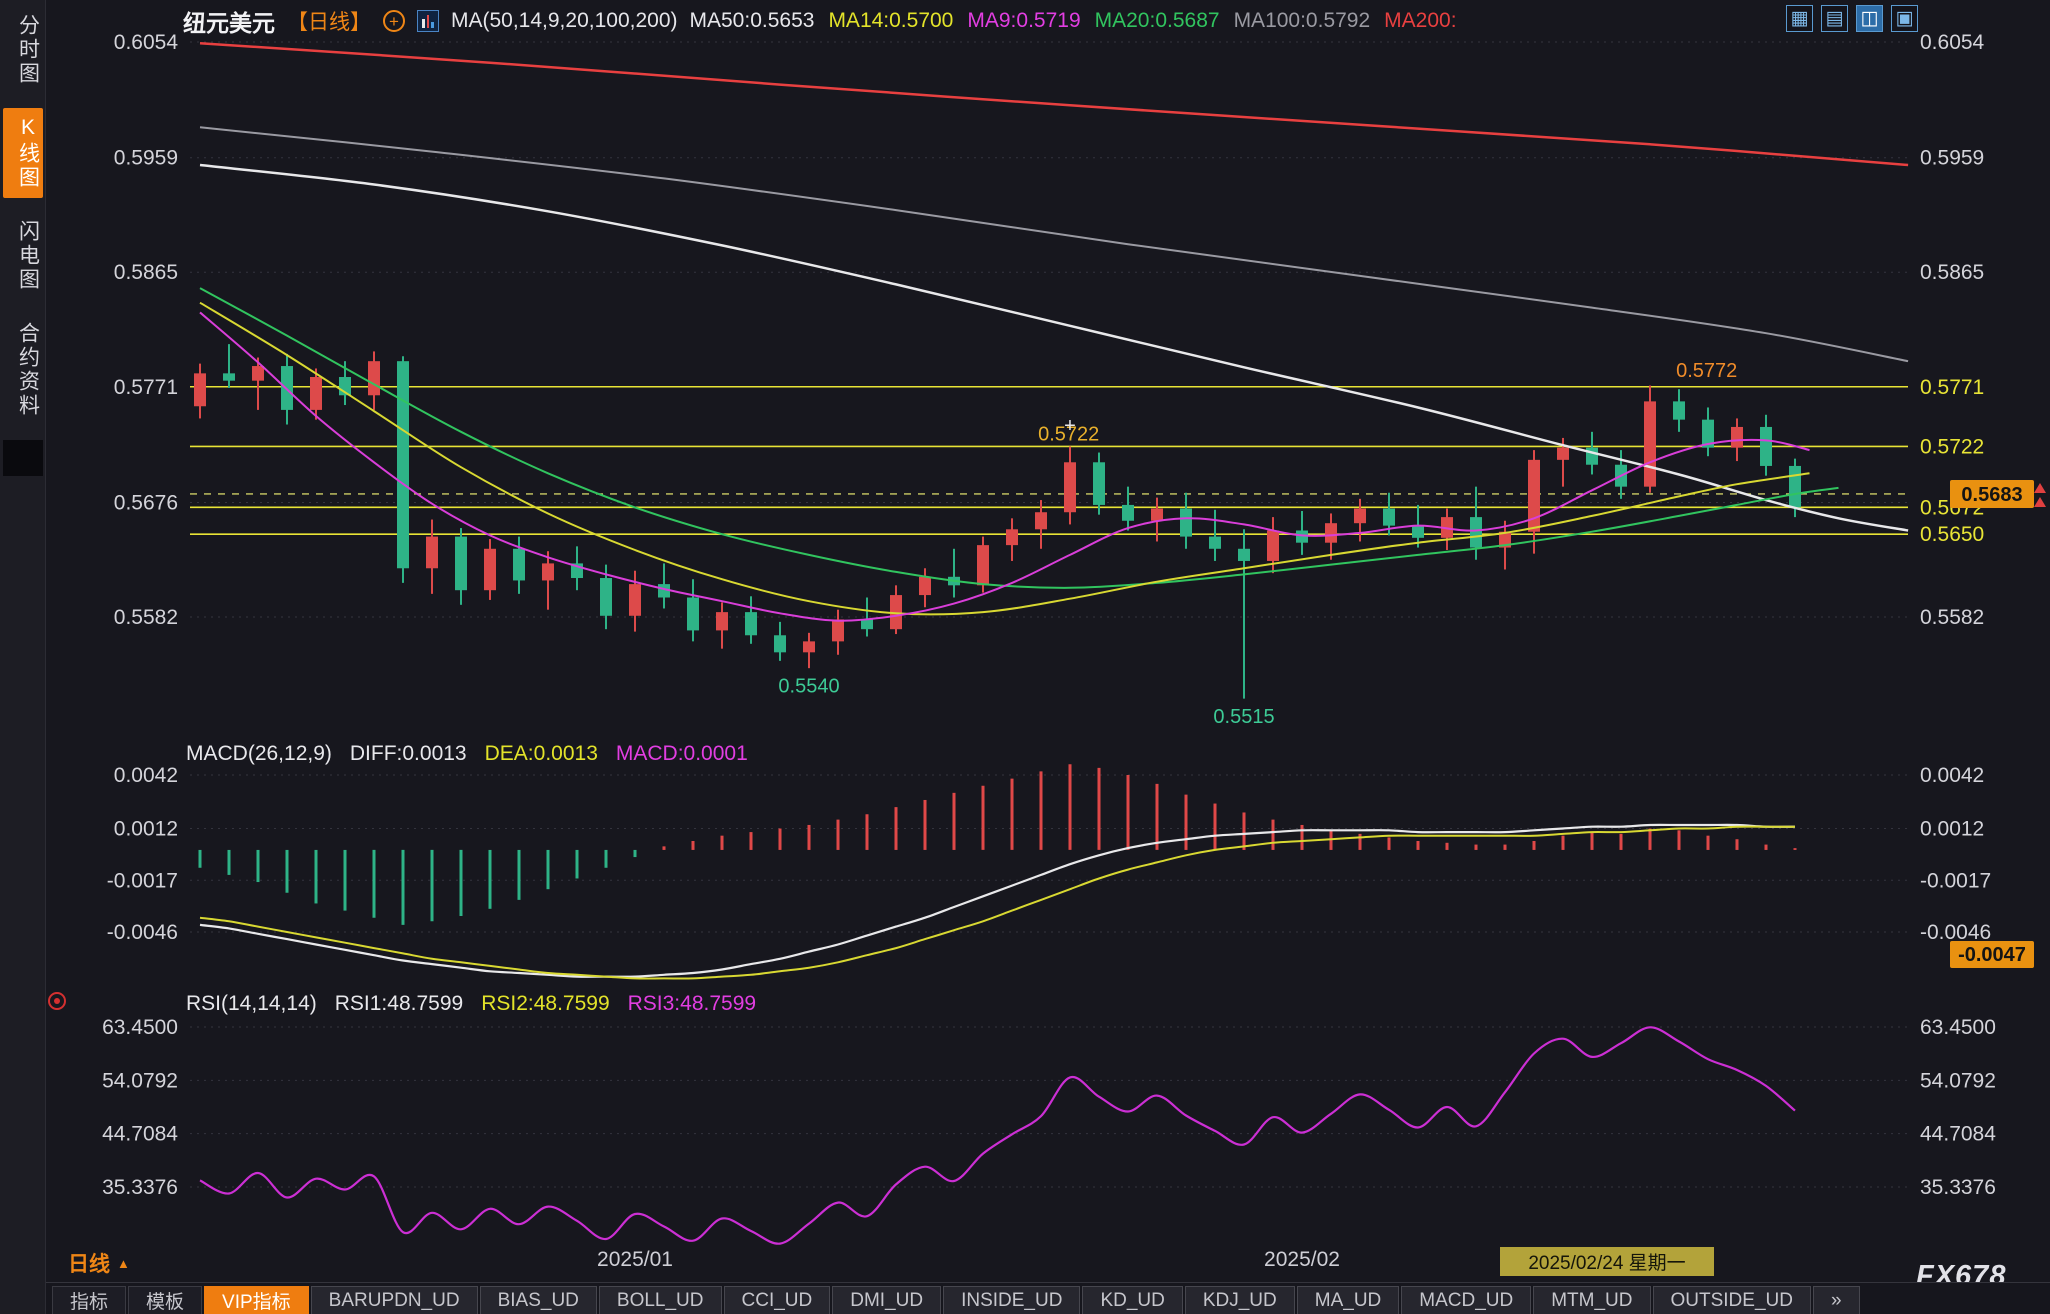 Image resolution: width=2050 pixels, height=1314 pixels. I want to click on current-price-tag-label: 0.5683, so click(1991, 495).